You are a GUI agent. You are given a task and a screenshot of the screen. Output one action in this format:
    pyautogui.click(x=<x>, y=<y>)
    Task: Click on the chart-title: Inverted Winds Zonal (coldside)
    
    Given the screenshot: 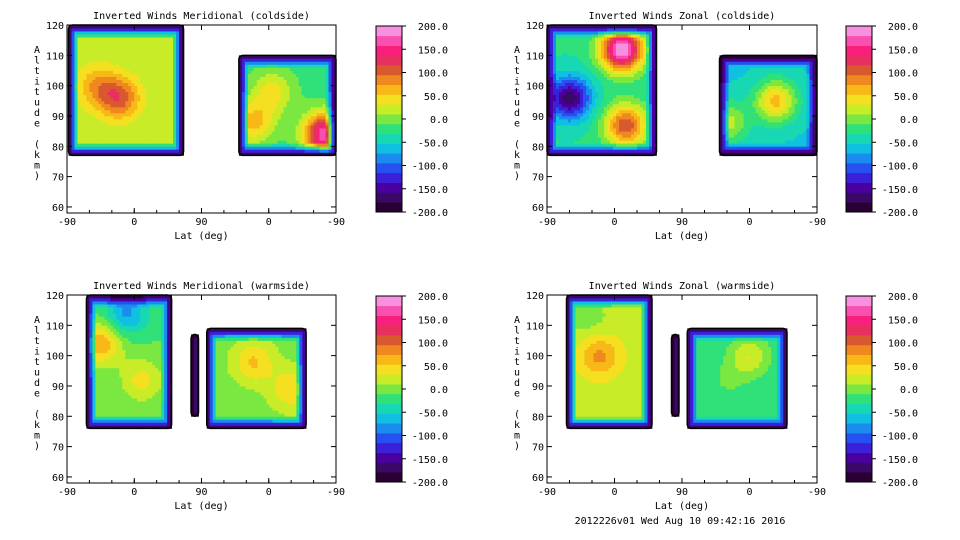 What is the action you would take?
    pyautogui.click(x=682, y=16)
    